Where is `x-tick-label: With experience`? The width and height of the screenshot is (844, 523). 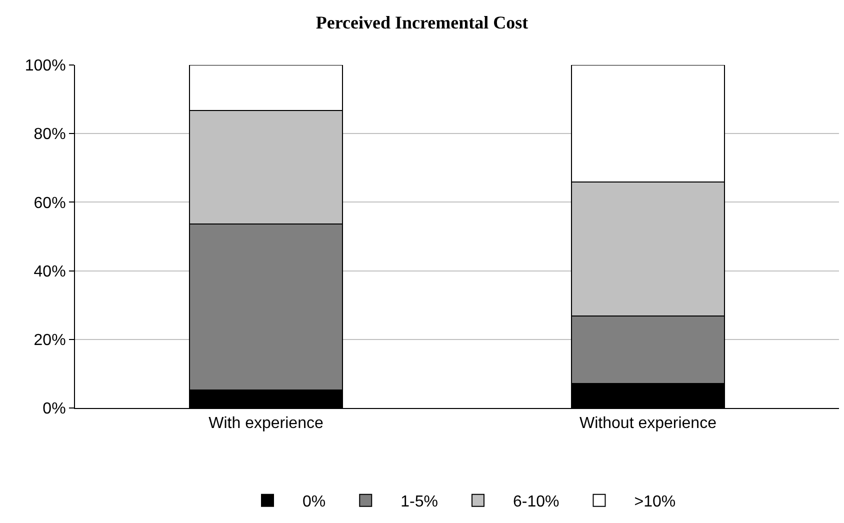 x-tick-label: With experience is located at coordinates (266, 423).